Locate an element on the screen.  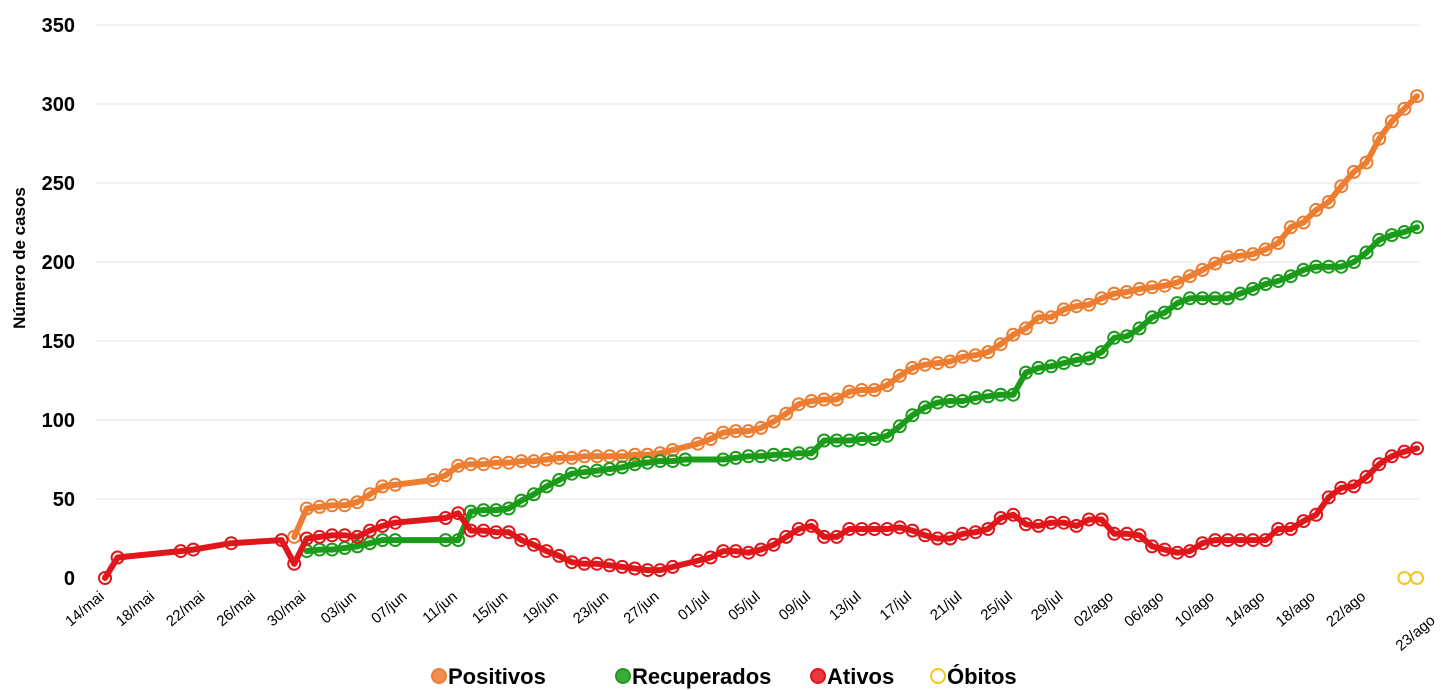
x-tick-label: 30/mai is located at coordinates (286, 609).